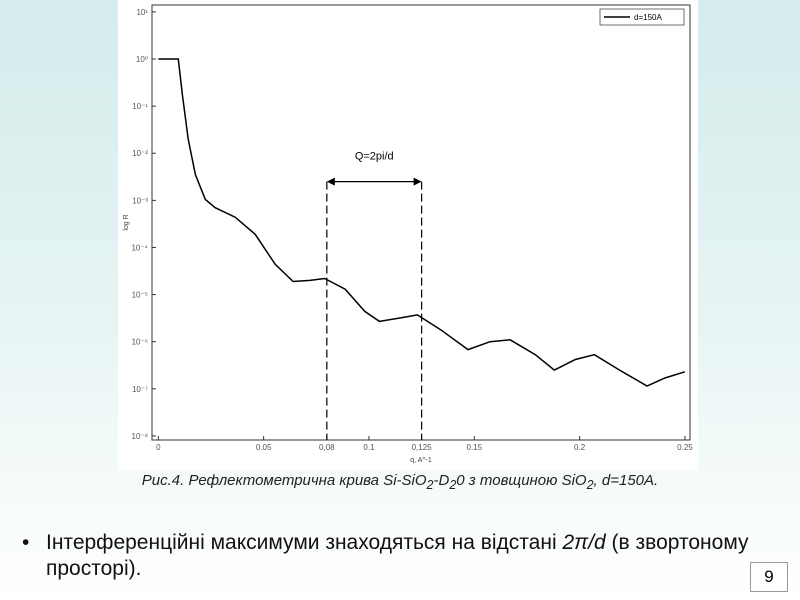 Image resolution: width=800 pixels, height=600 pixels. What do you see at coordinates (369, 447) in the screenshot?
I see `x-tick-label: 0.1` at bounding box center [369, 447].